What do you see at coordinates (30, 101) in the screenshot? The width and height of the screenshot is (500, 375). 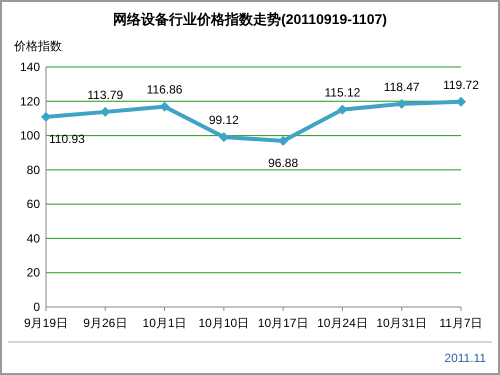 I see `y-tick-label: 120` at bounding box center [30, 101].